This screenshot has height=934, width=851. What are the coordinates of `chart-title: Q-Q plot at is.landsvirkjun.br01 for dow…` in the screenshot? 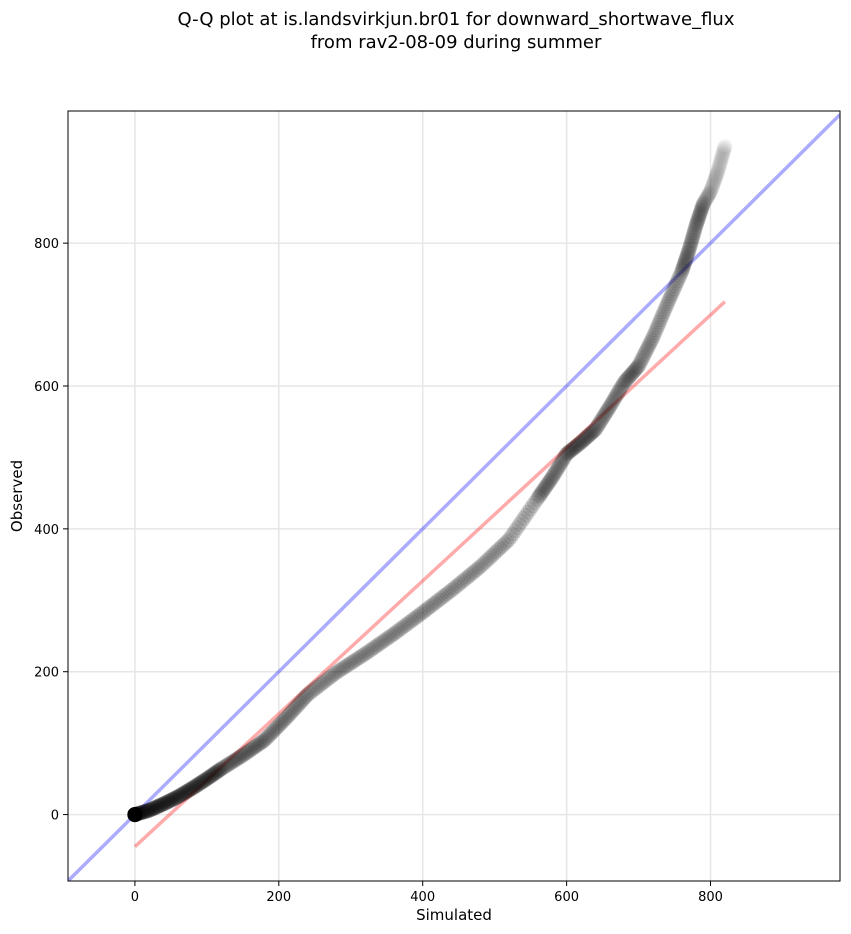 It's located at (425, 31).